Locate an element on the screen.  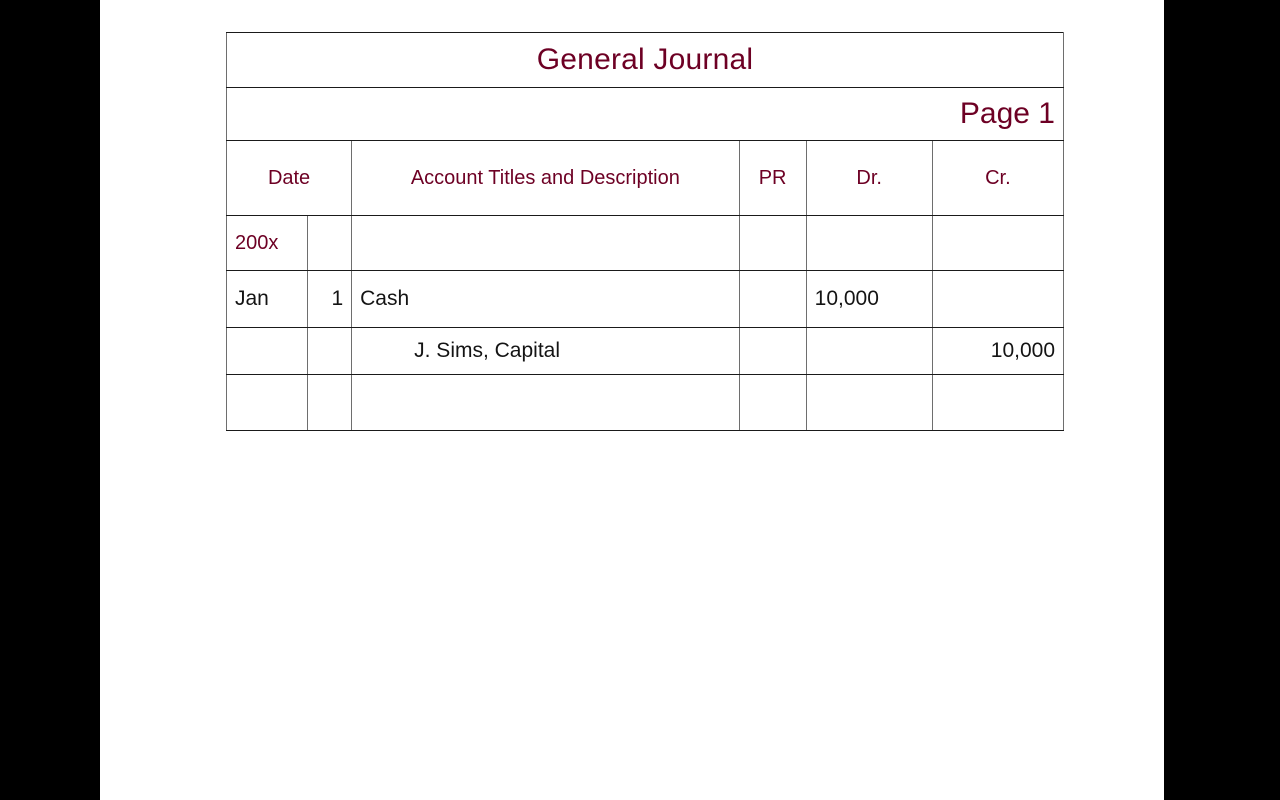
table-row: Jan 1 Cash 10,000 is located at coordinates (645, 299).